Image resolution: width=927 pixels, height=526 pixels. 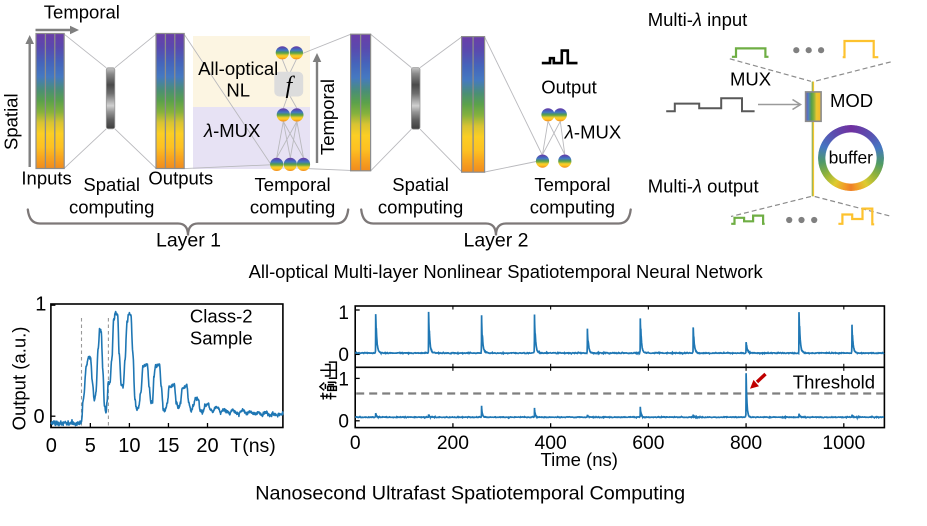 I want to click on svg-text: Sample, so click(x=221, y=337).